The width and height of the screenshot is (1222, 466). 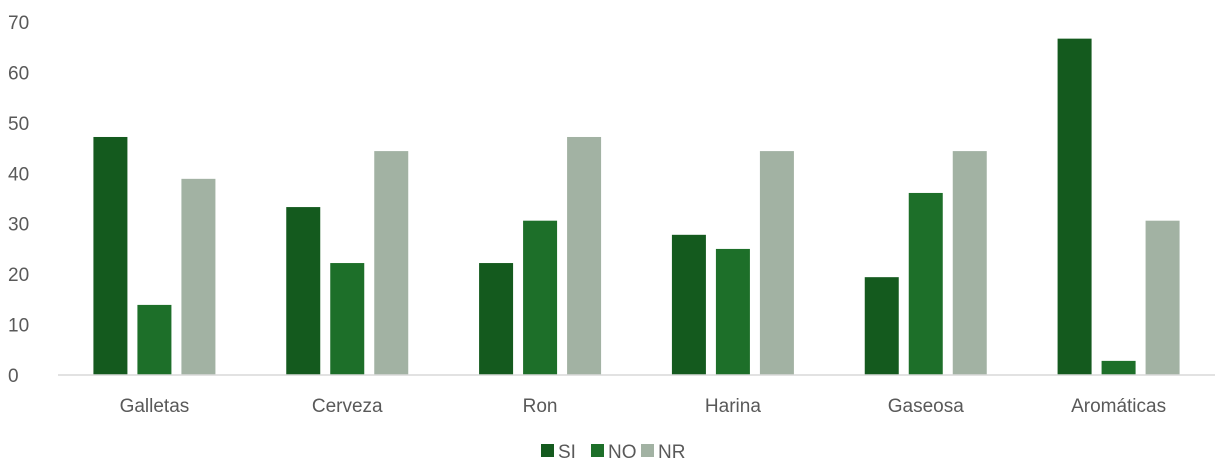 I want to click on x-tick-label: Cerveza, so click(x=347, y=406).